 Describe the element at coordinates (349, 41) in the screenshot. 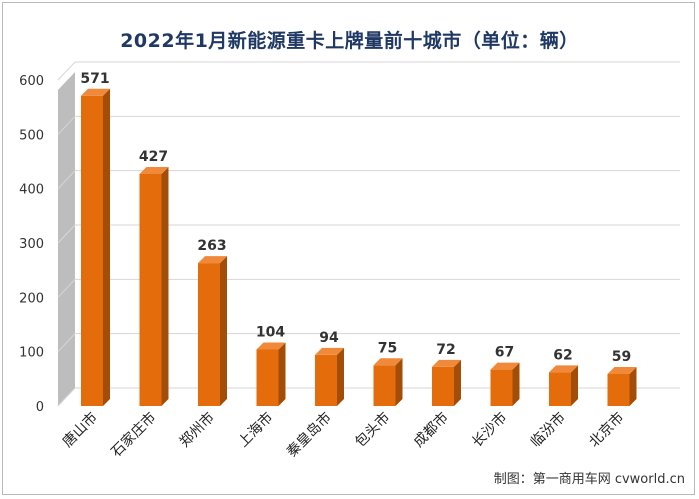

I see `chart-title: 2022年1月新能源重卡上牌量前十城市（单位：辆）` at that location.